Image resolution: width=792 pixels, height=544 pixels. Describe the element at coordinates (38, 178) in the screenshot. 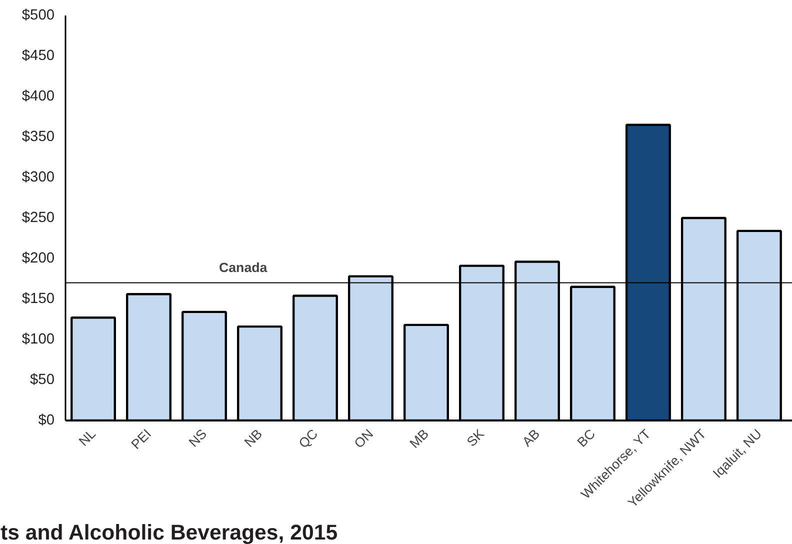

I see `y-tick-label: $300` at that location.